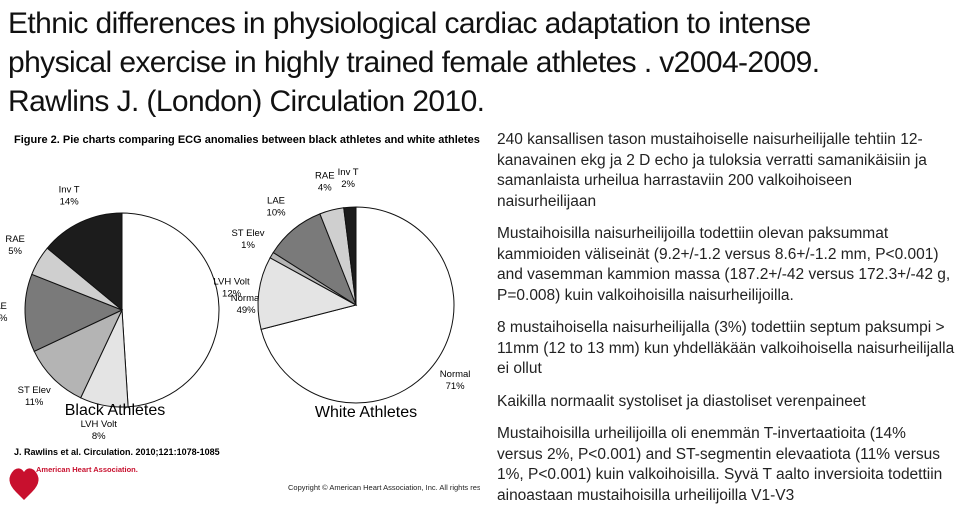 Image resolution: width=960 pixels, height=518 pixels. Describe the element at coordinates (232, 293) in the screenshot. I see `slice-value: 12%` at that location.